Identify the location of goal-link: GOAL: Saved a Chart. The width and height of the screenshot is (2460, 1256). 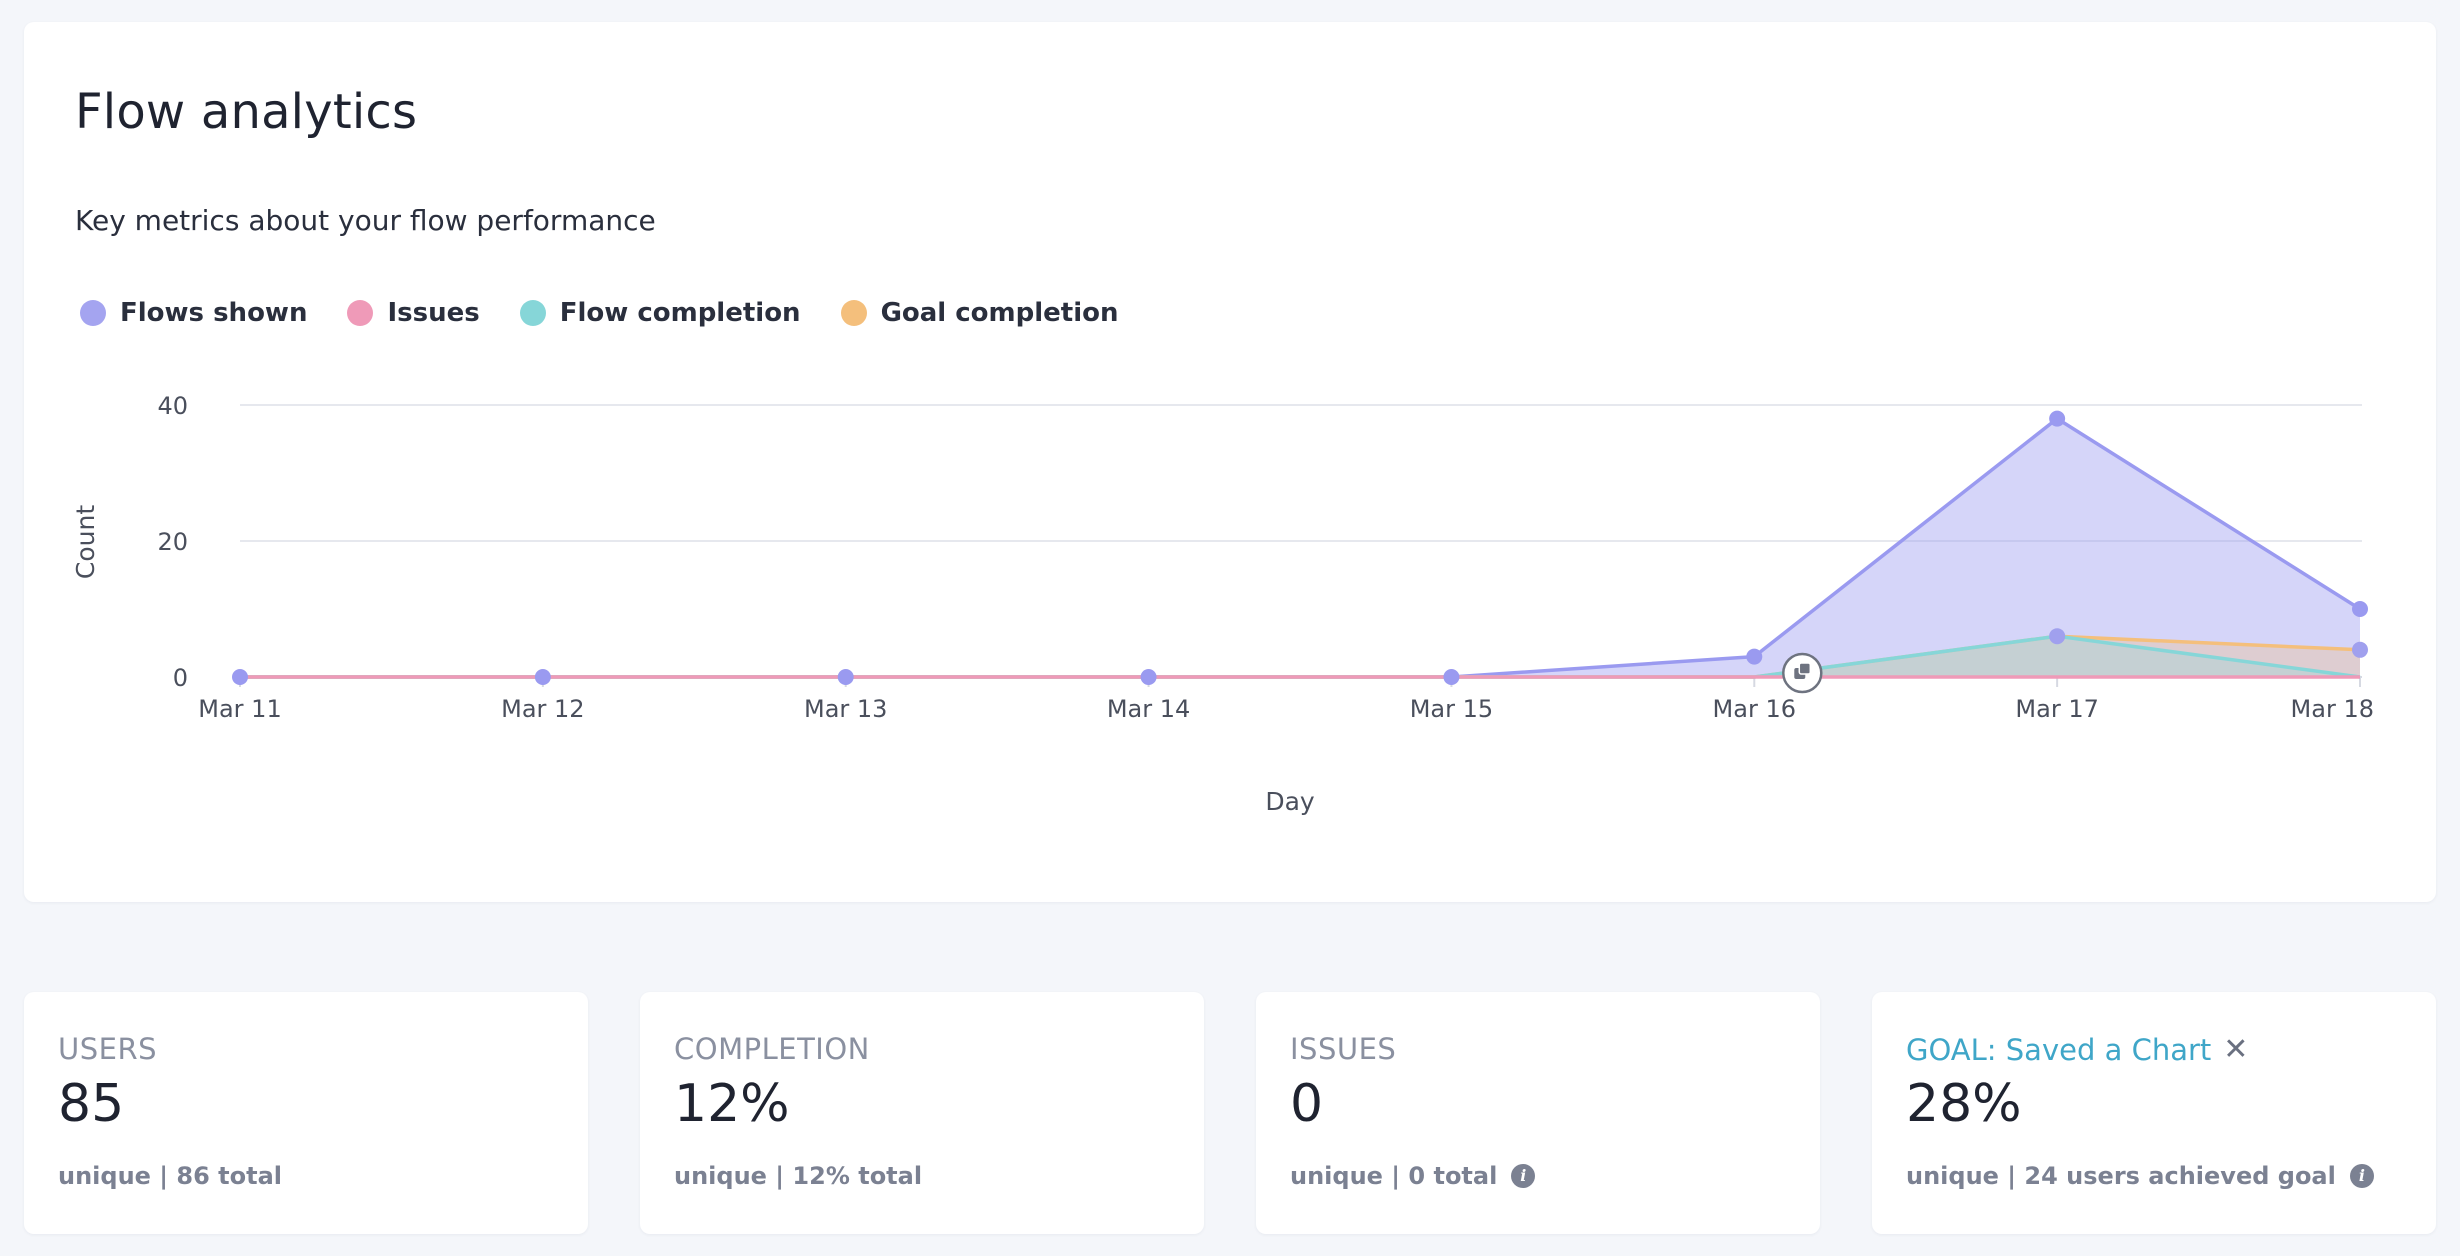
(2059, 1049).